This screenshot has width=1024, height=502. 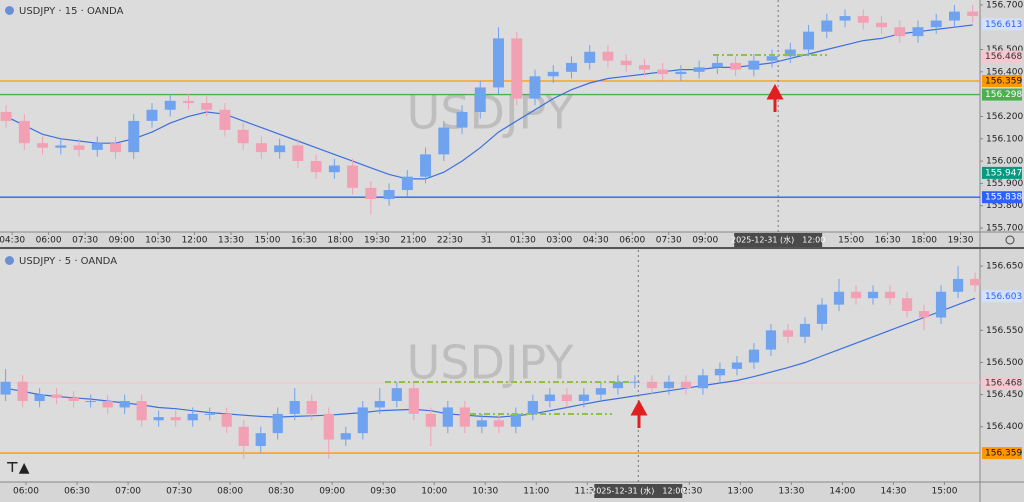 What do you see at coordinates (26, 492) in the screenshot?
I see `x-tick-label: 06:00` at bounding box center [26, 492].